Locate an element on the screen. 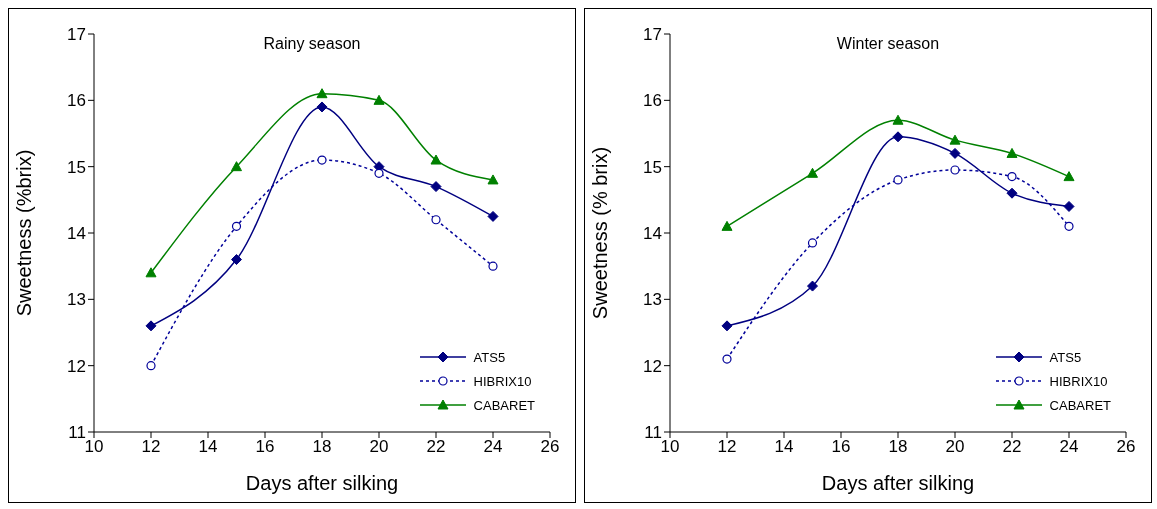  y-axis-title: Sweetness (%brix) is located at coordinates (24, 233).